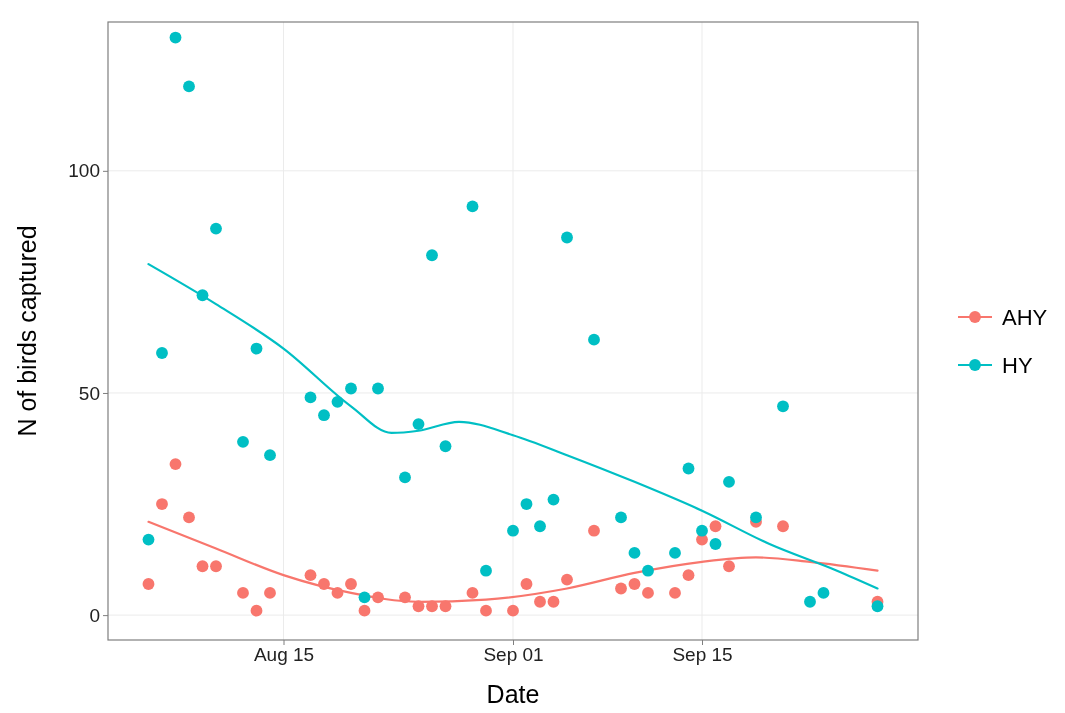  Describe the element at coordinates (89, 393) in the screenshot. I see `y-tick-label: 50` at that location.